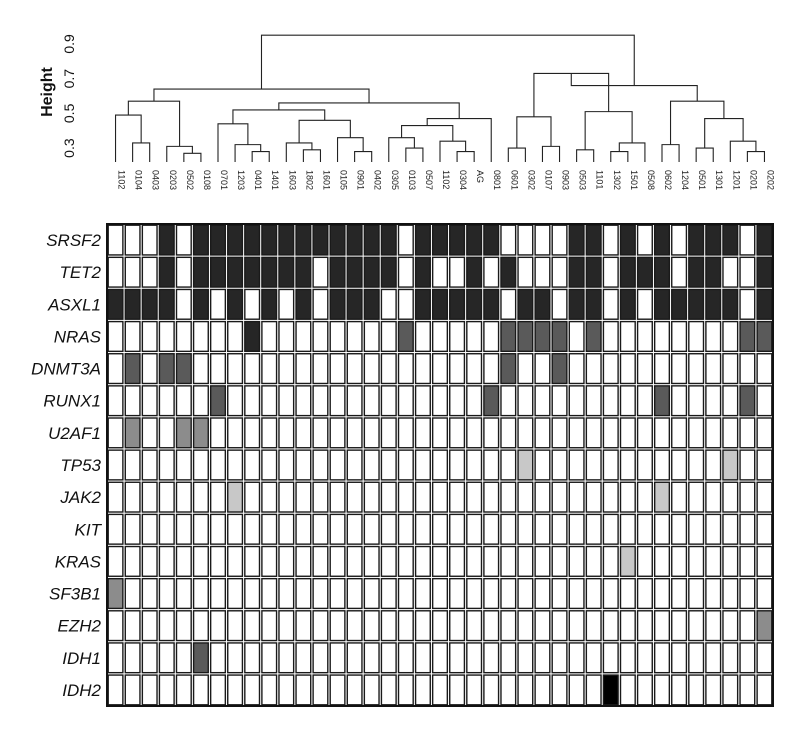 The image size is (811, 739). What do you see at coordinates (361, 180) in the screenshot?
I see `sample-label: 0901` at bounding box center [361, 180].